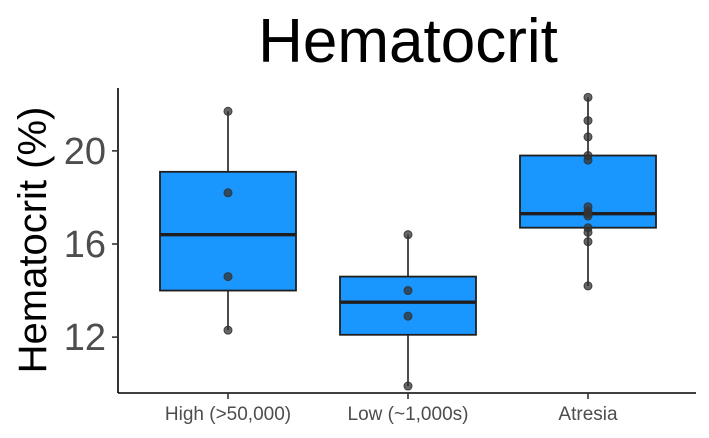  What do you see at coordinates (408, 41) in the screenshot?
I see `chart-title: Hematocrit` at bounding box center [408, 41].